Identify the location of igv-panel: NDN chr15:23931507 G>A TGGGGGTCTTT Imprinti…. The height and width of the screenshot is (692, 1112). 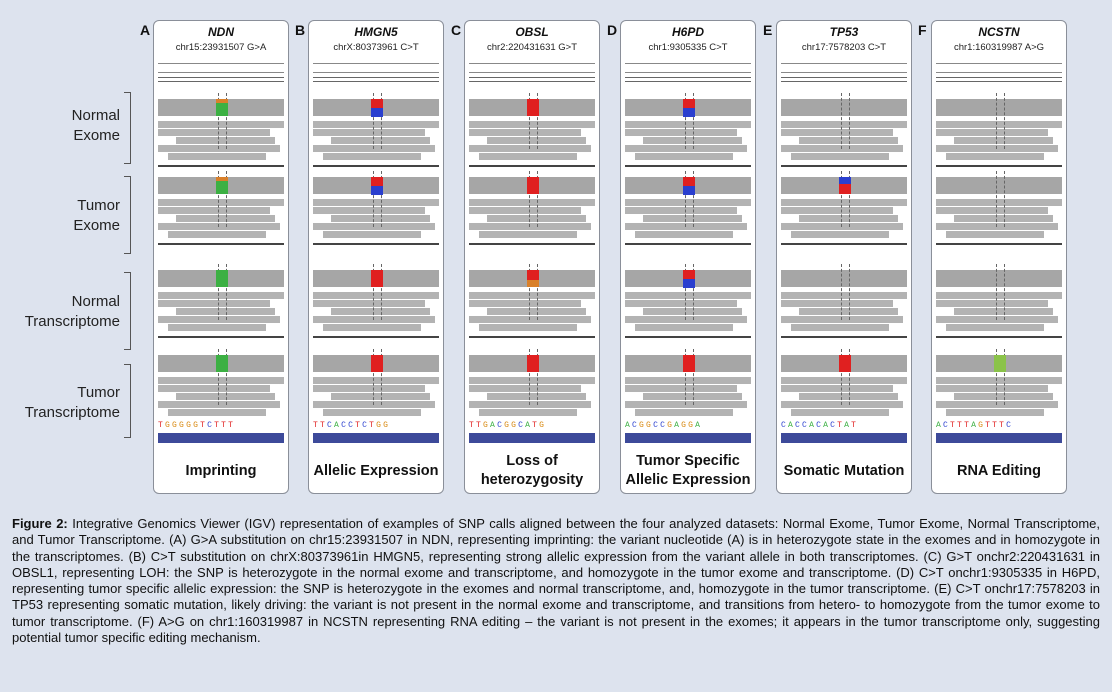
(221, 257).